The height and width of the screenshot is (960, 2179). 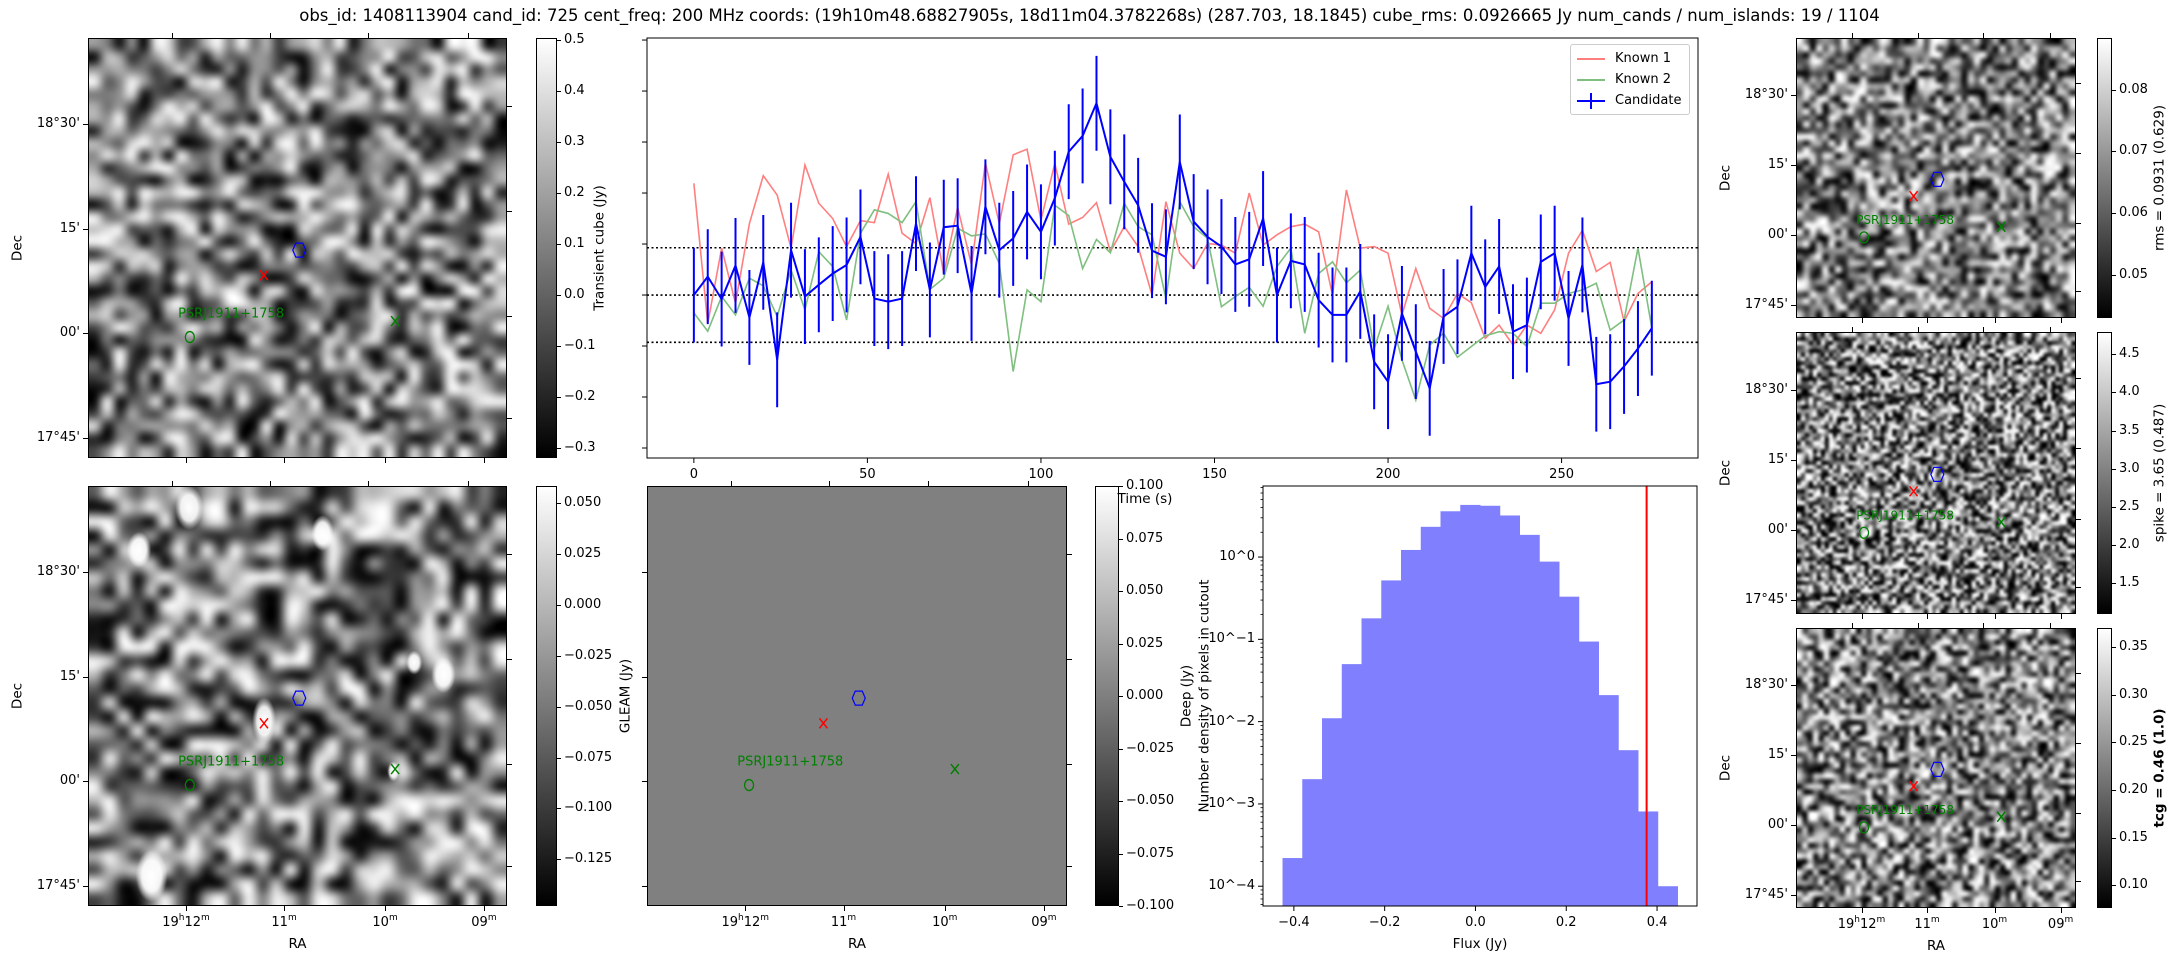 I want to click on candidate-position-marker, so click(x=264, y=275).